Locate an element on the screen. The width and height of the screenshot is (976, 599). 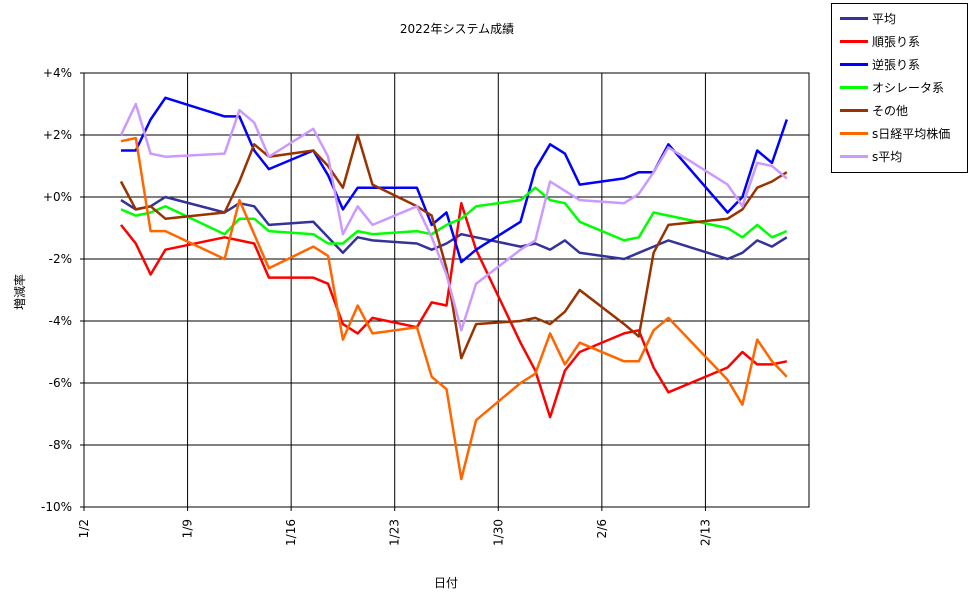
legend-item: s平均 is located at coordinates (871, 156).